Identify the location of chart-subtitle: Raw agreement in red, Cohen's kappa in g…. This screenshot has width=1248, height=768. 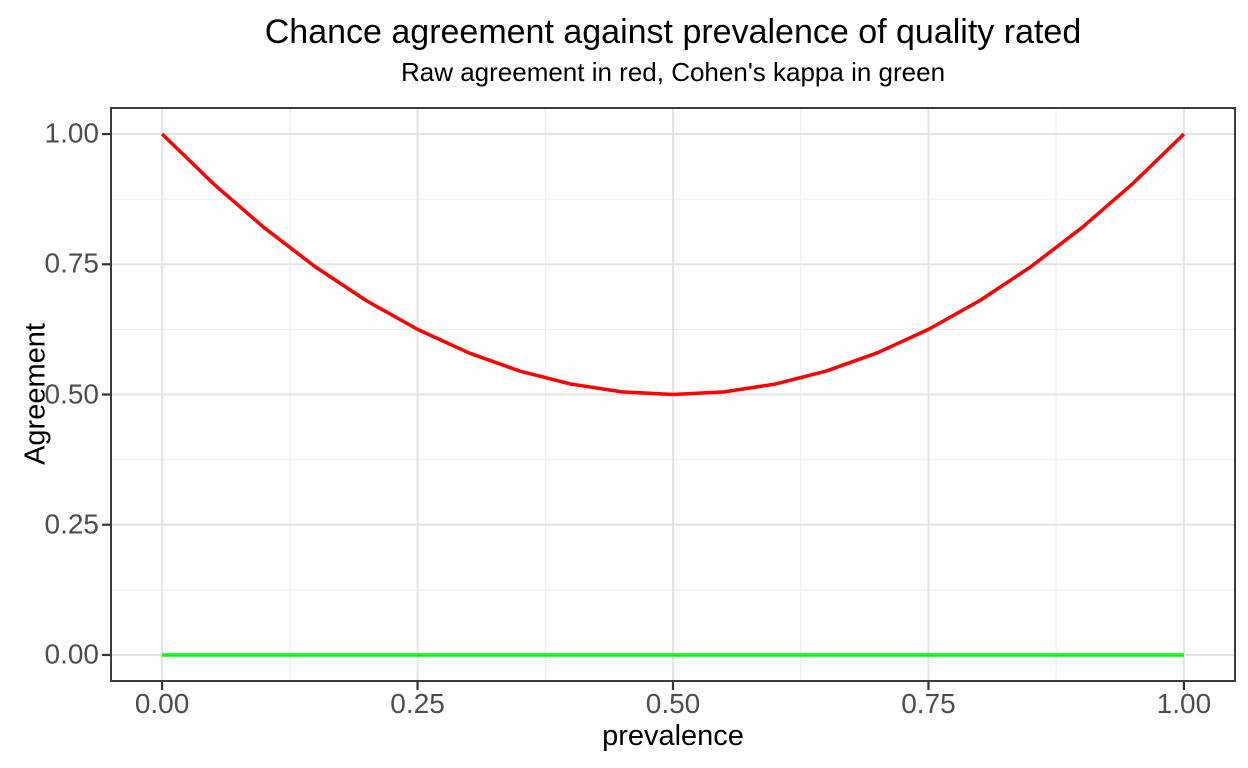
(673, 72).